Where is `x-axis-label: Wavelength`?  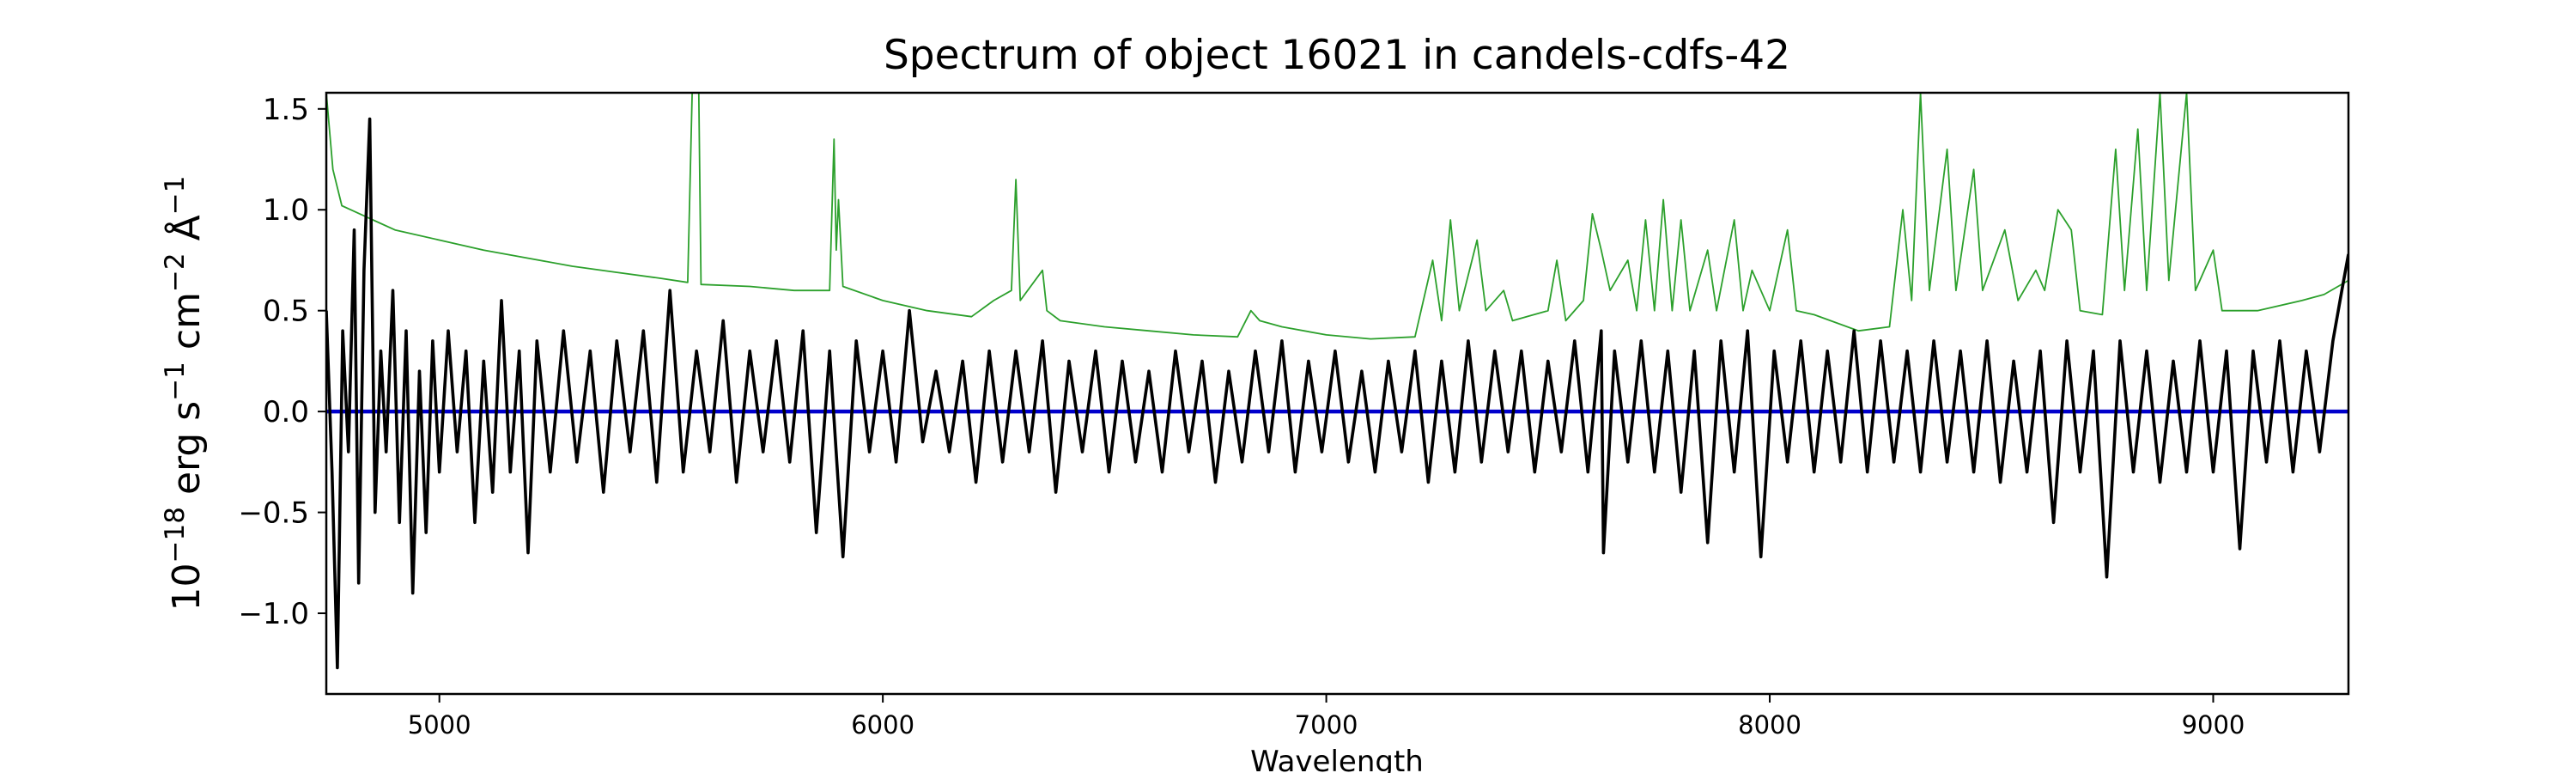 x-axis-label: Wavelength is located at coordinates (1337, 759).